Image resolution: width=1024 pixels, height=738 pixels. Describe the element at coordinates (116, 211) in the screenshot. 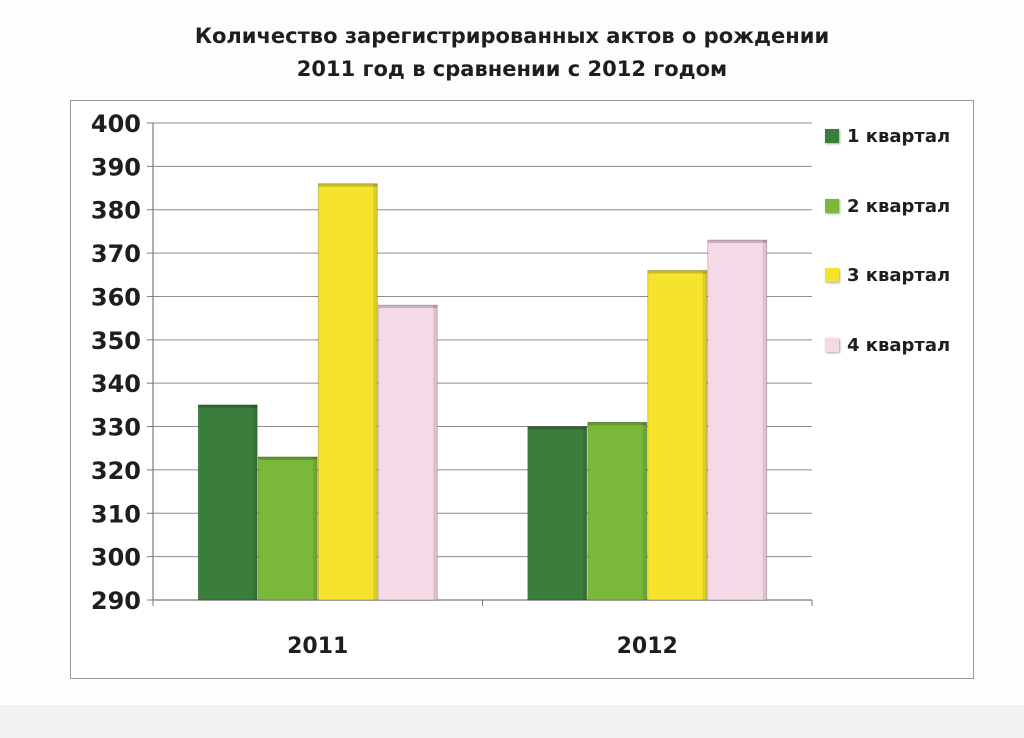

I see `y-tick-label: 380` at that location.